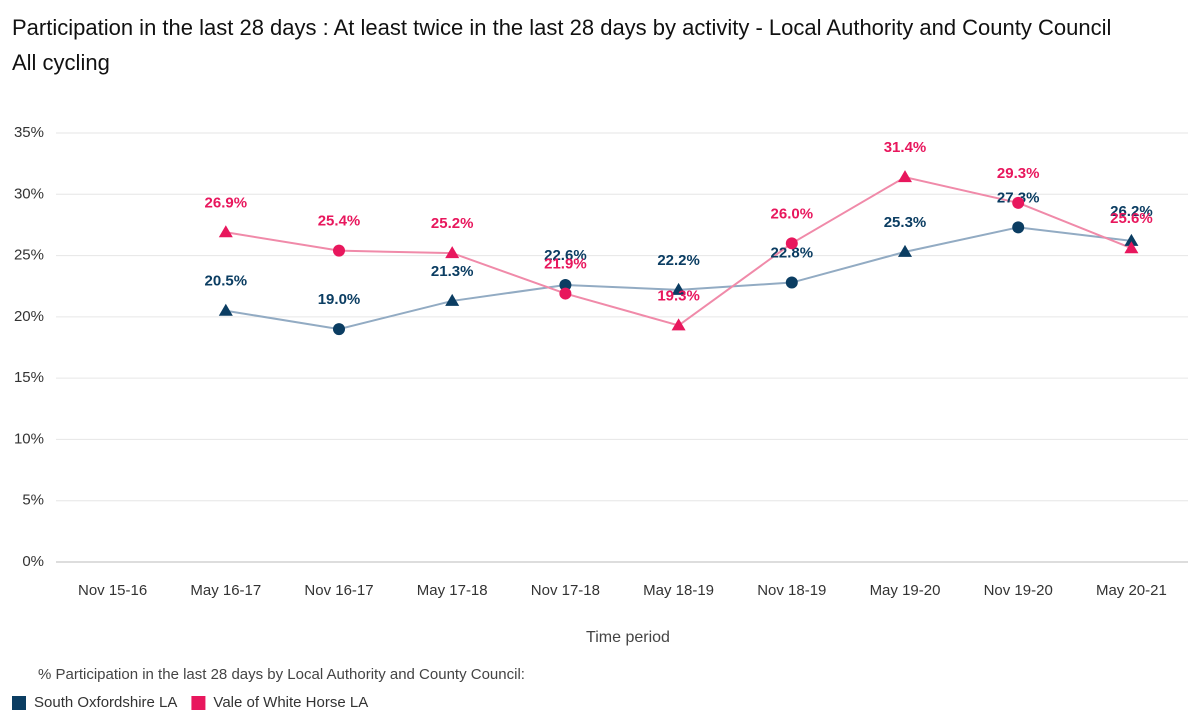 This screenshot has height=711, width=1190. What do you see at coordinates (290, 702) in the screenshot?
I see `legend-label: Vale of White Horse LA` at bounding box center [290, 702].